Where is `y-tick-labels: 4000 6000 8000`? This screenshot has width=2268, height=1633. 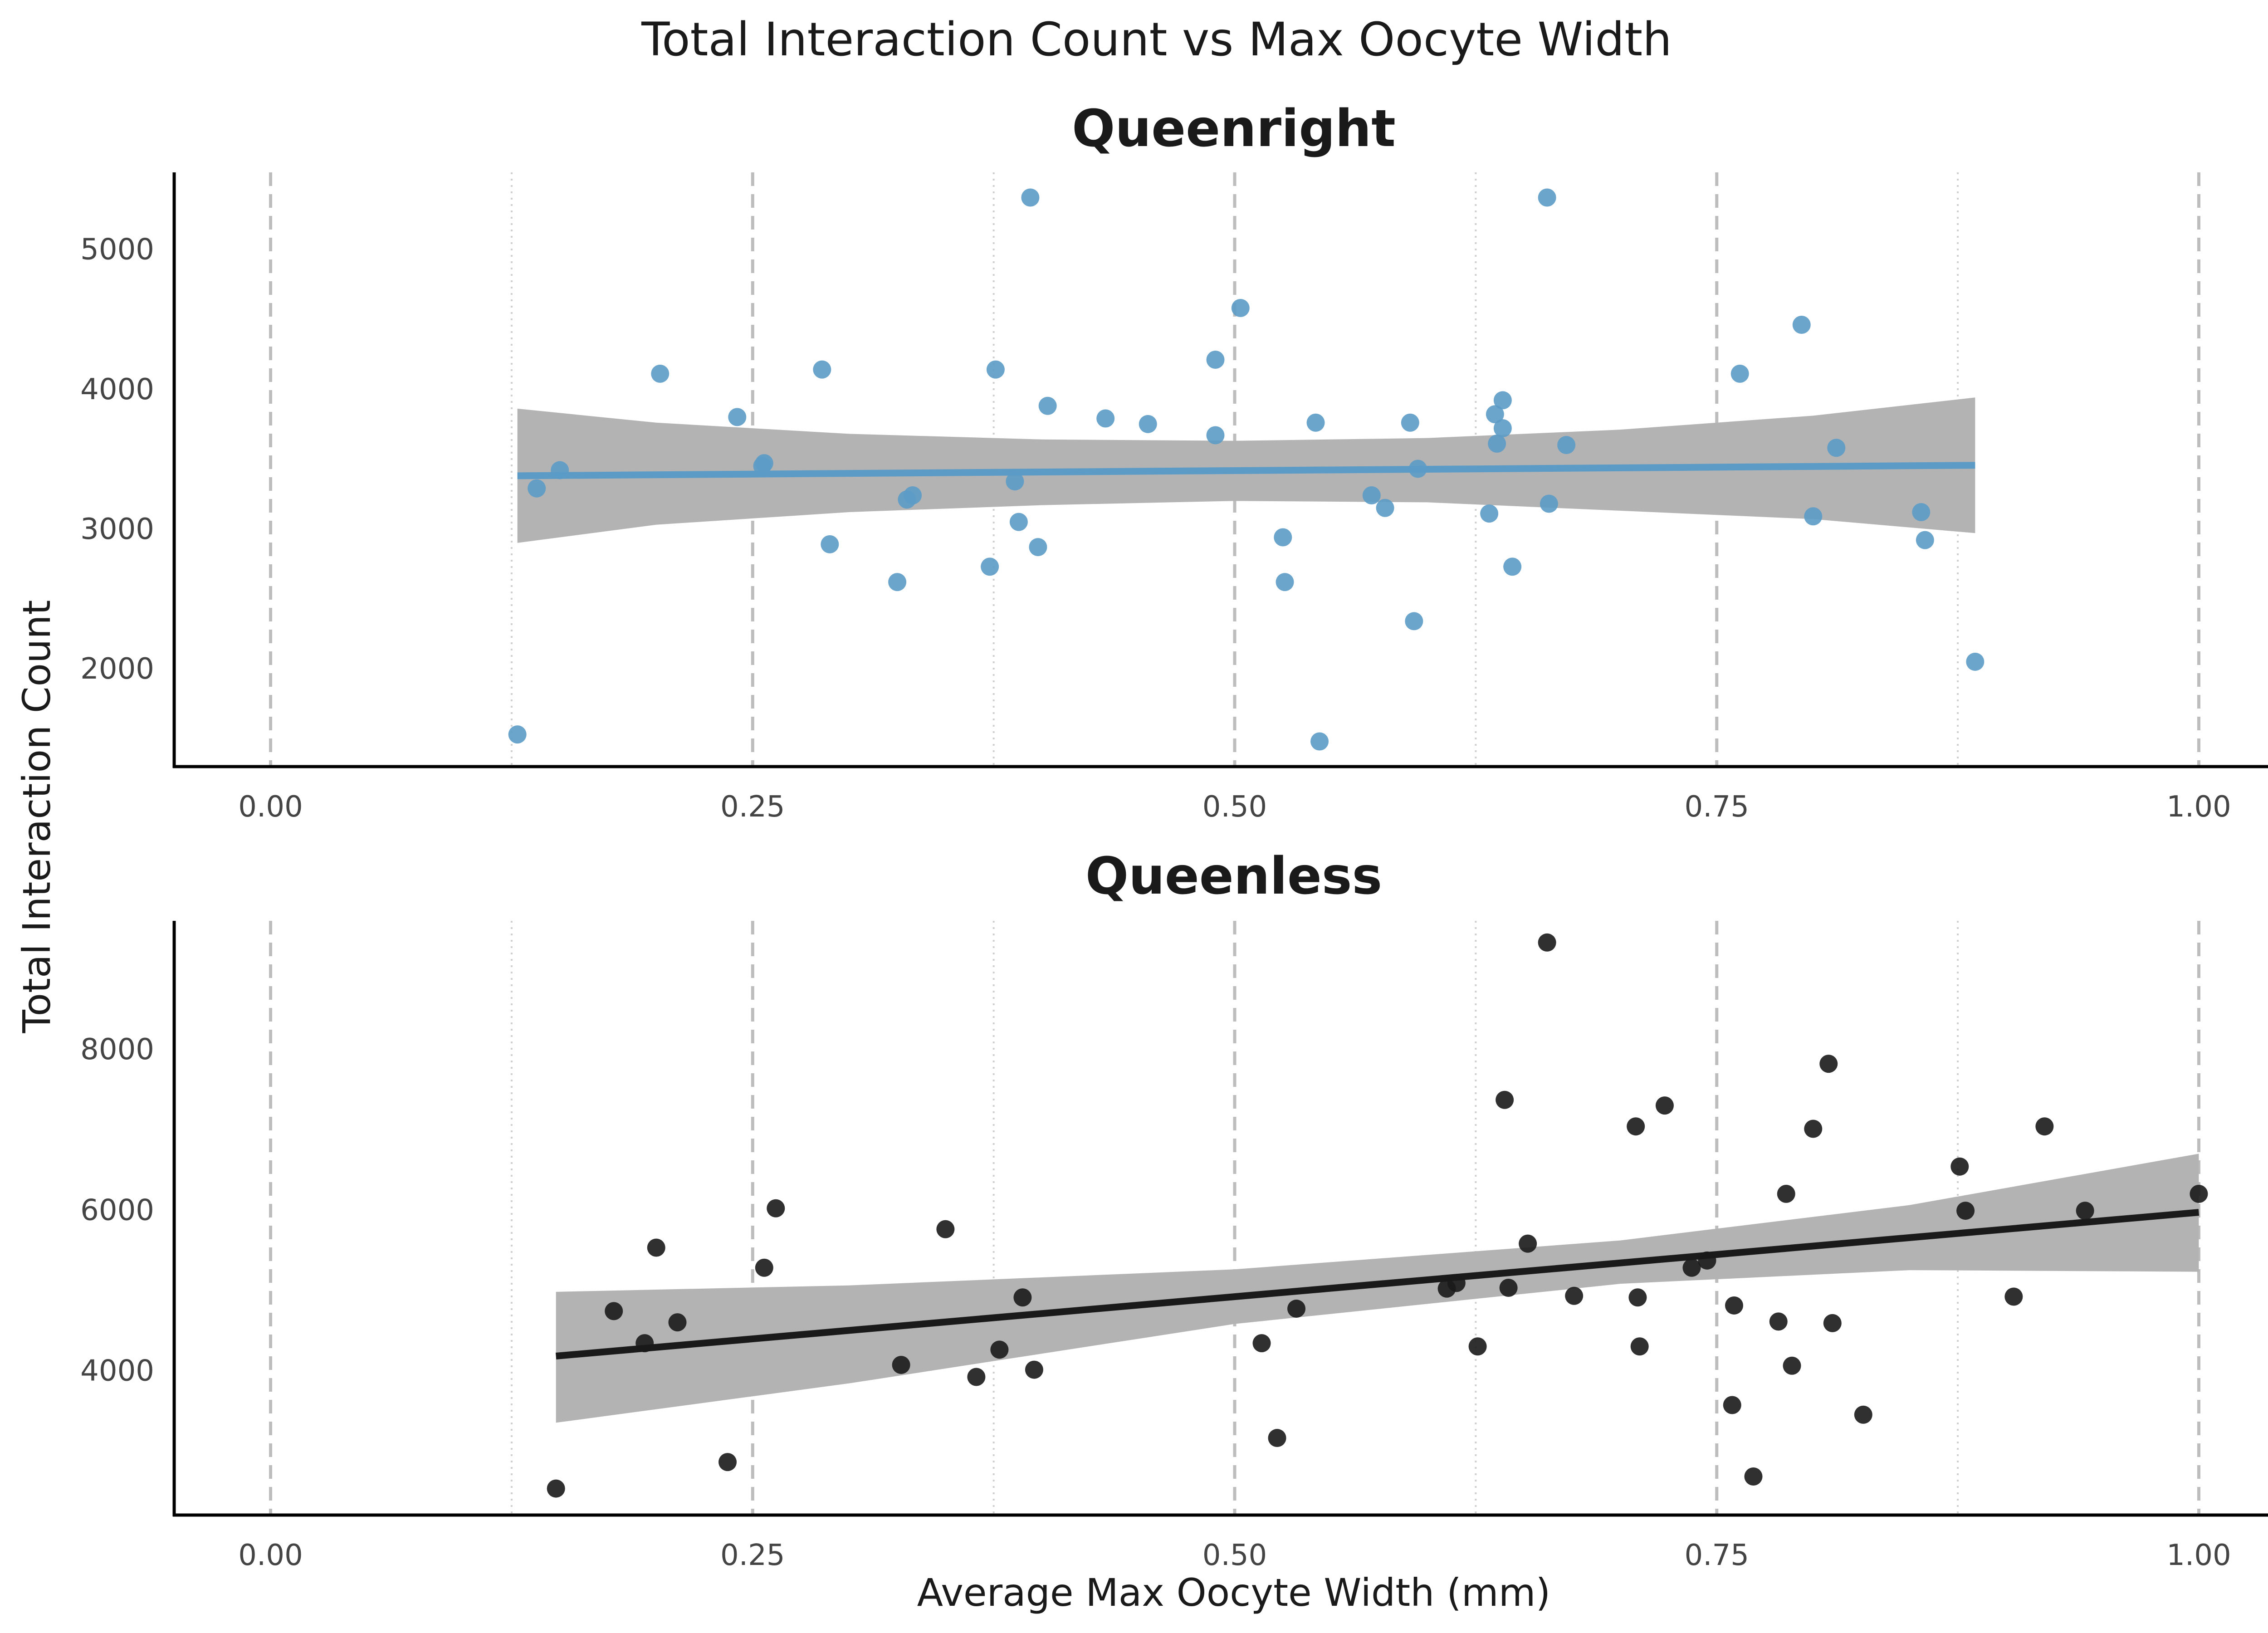
y-tick-labels: 4000 6000 8000 is located at coordinates (117, 1210).